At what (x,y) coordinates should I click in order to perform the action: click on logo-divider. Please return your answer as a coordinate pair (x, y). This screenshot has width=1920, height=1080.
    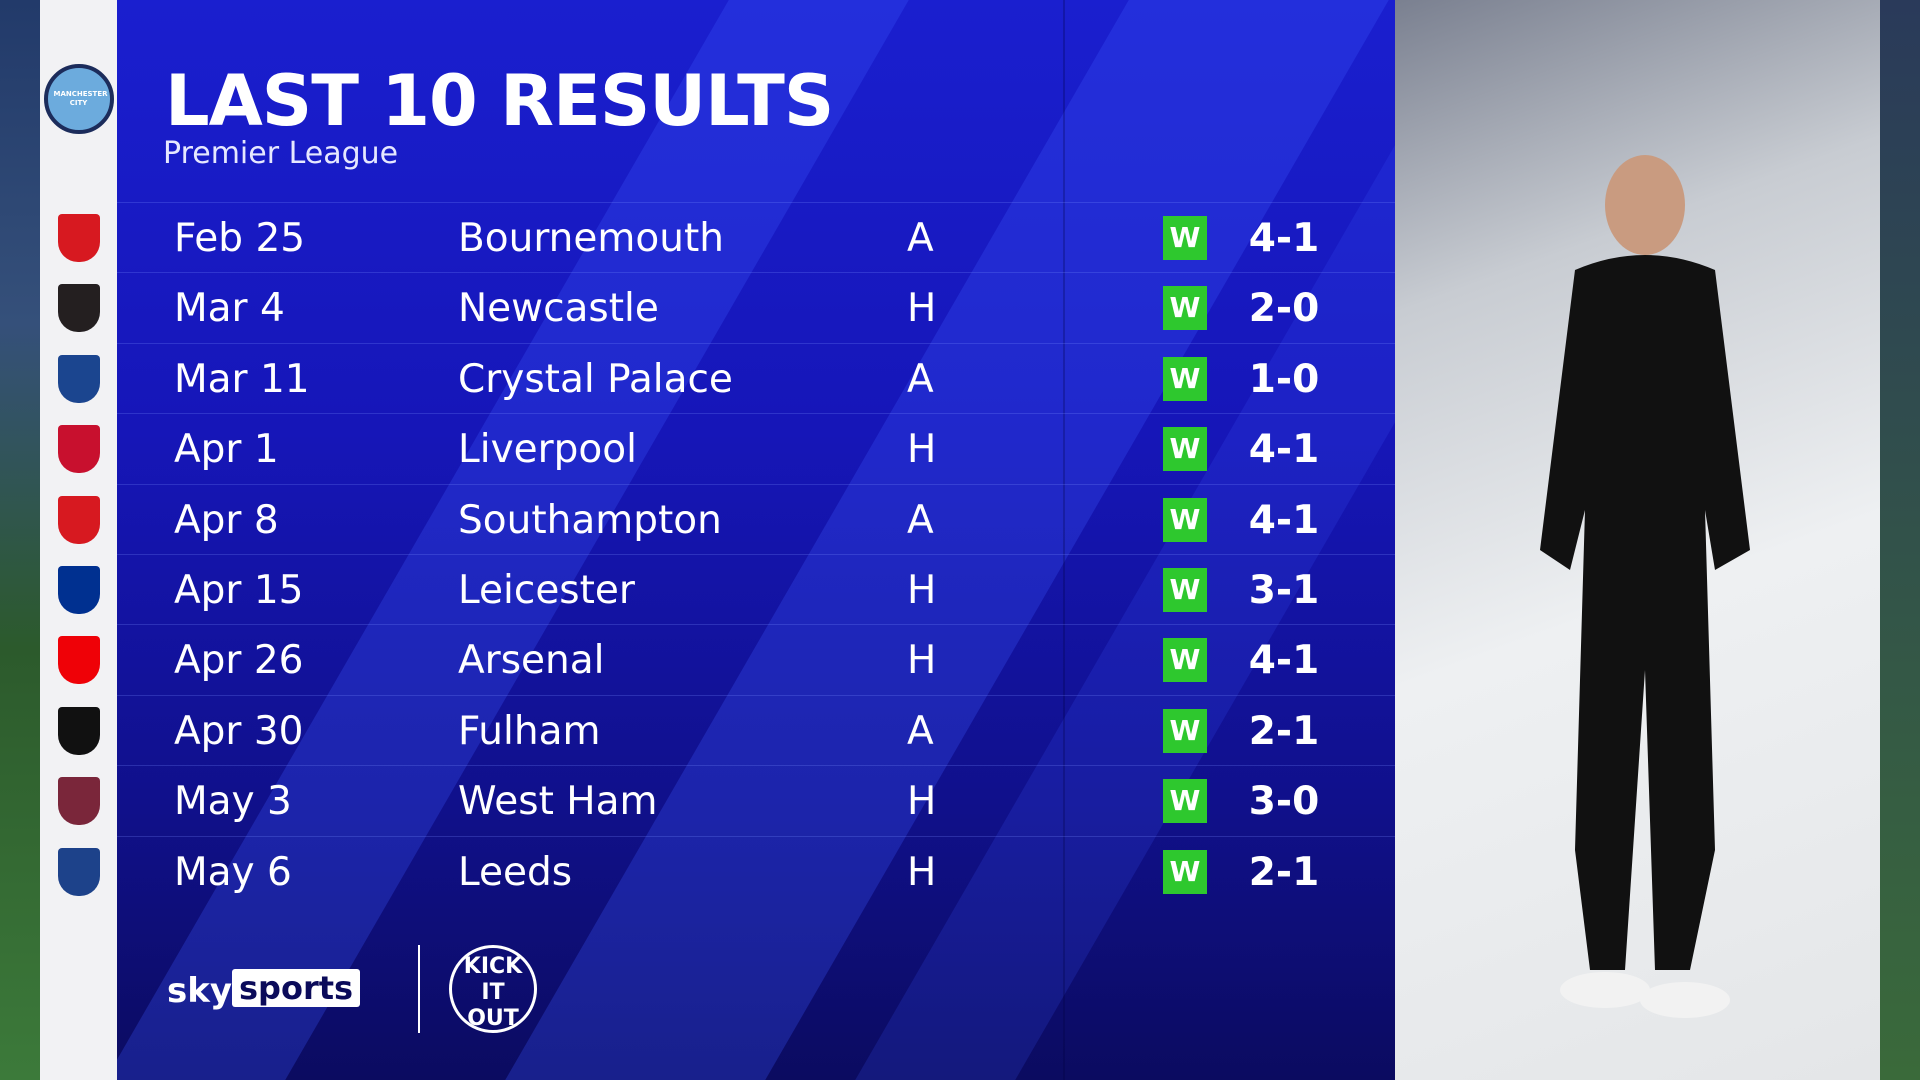
    Looking at the image, I should click on (419, 989).